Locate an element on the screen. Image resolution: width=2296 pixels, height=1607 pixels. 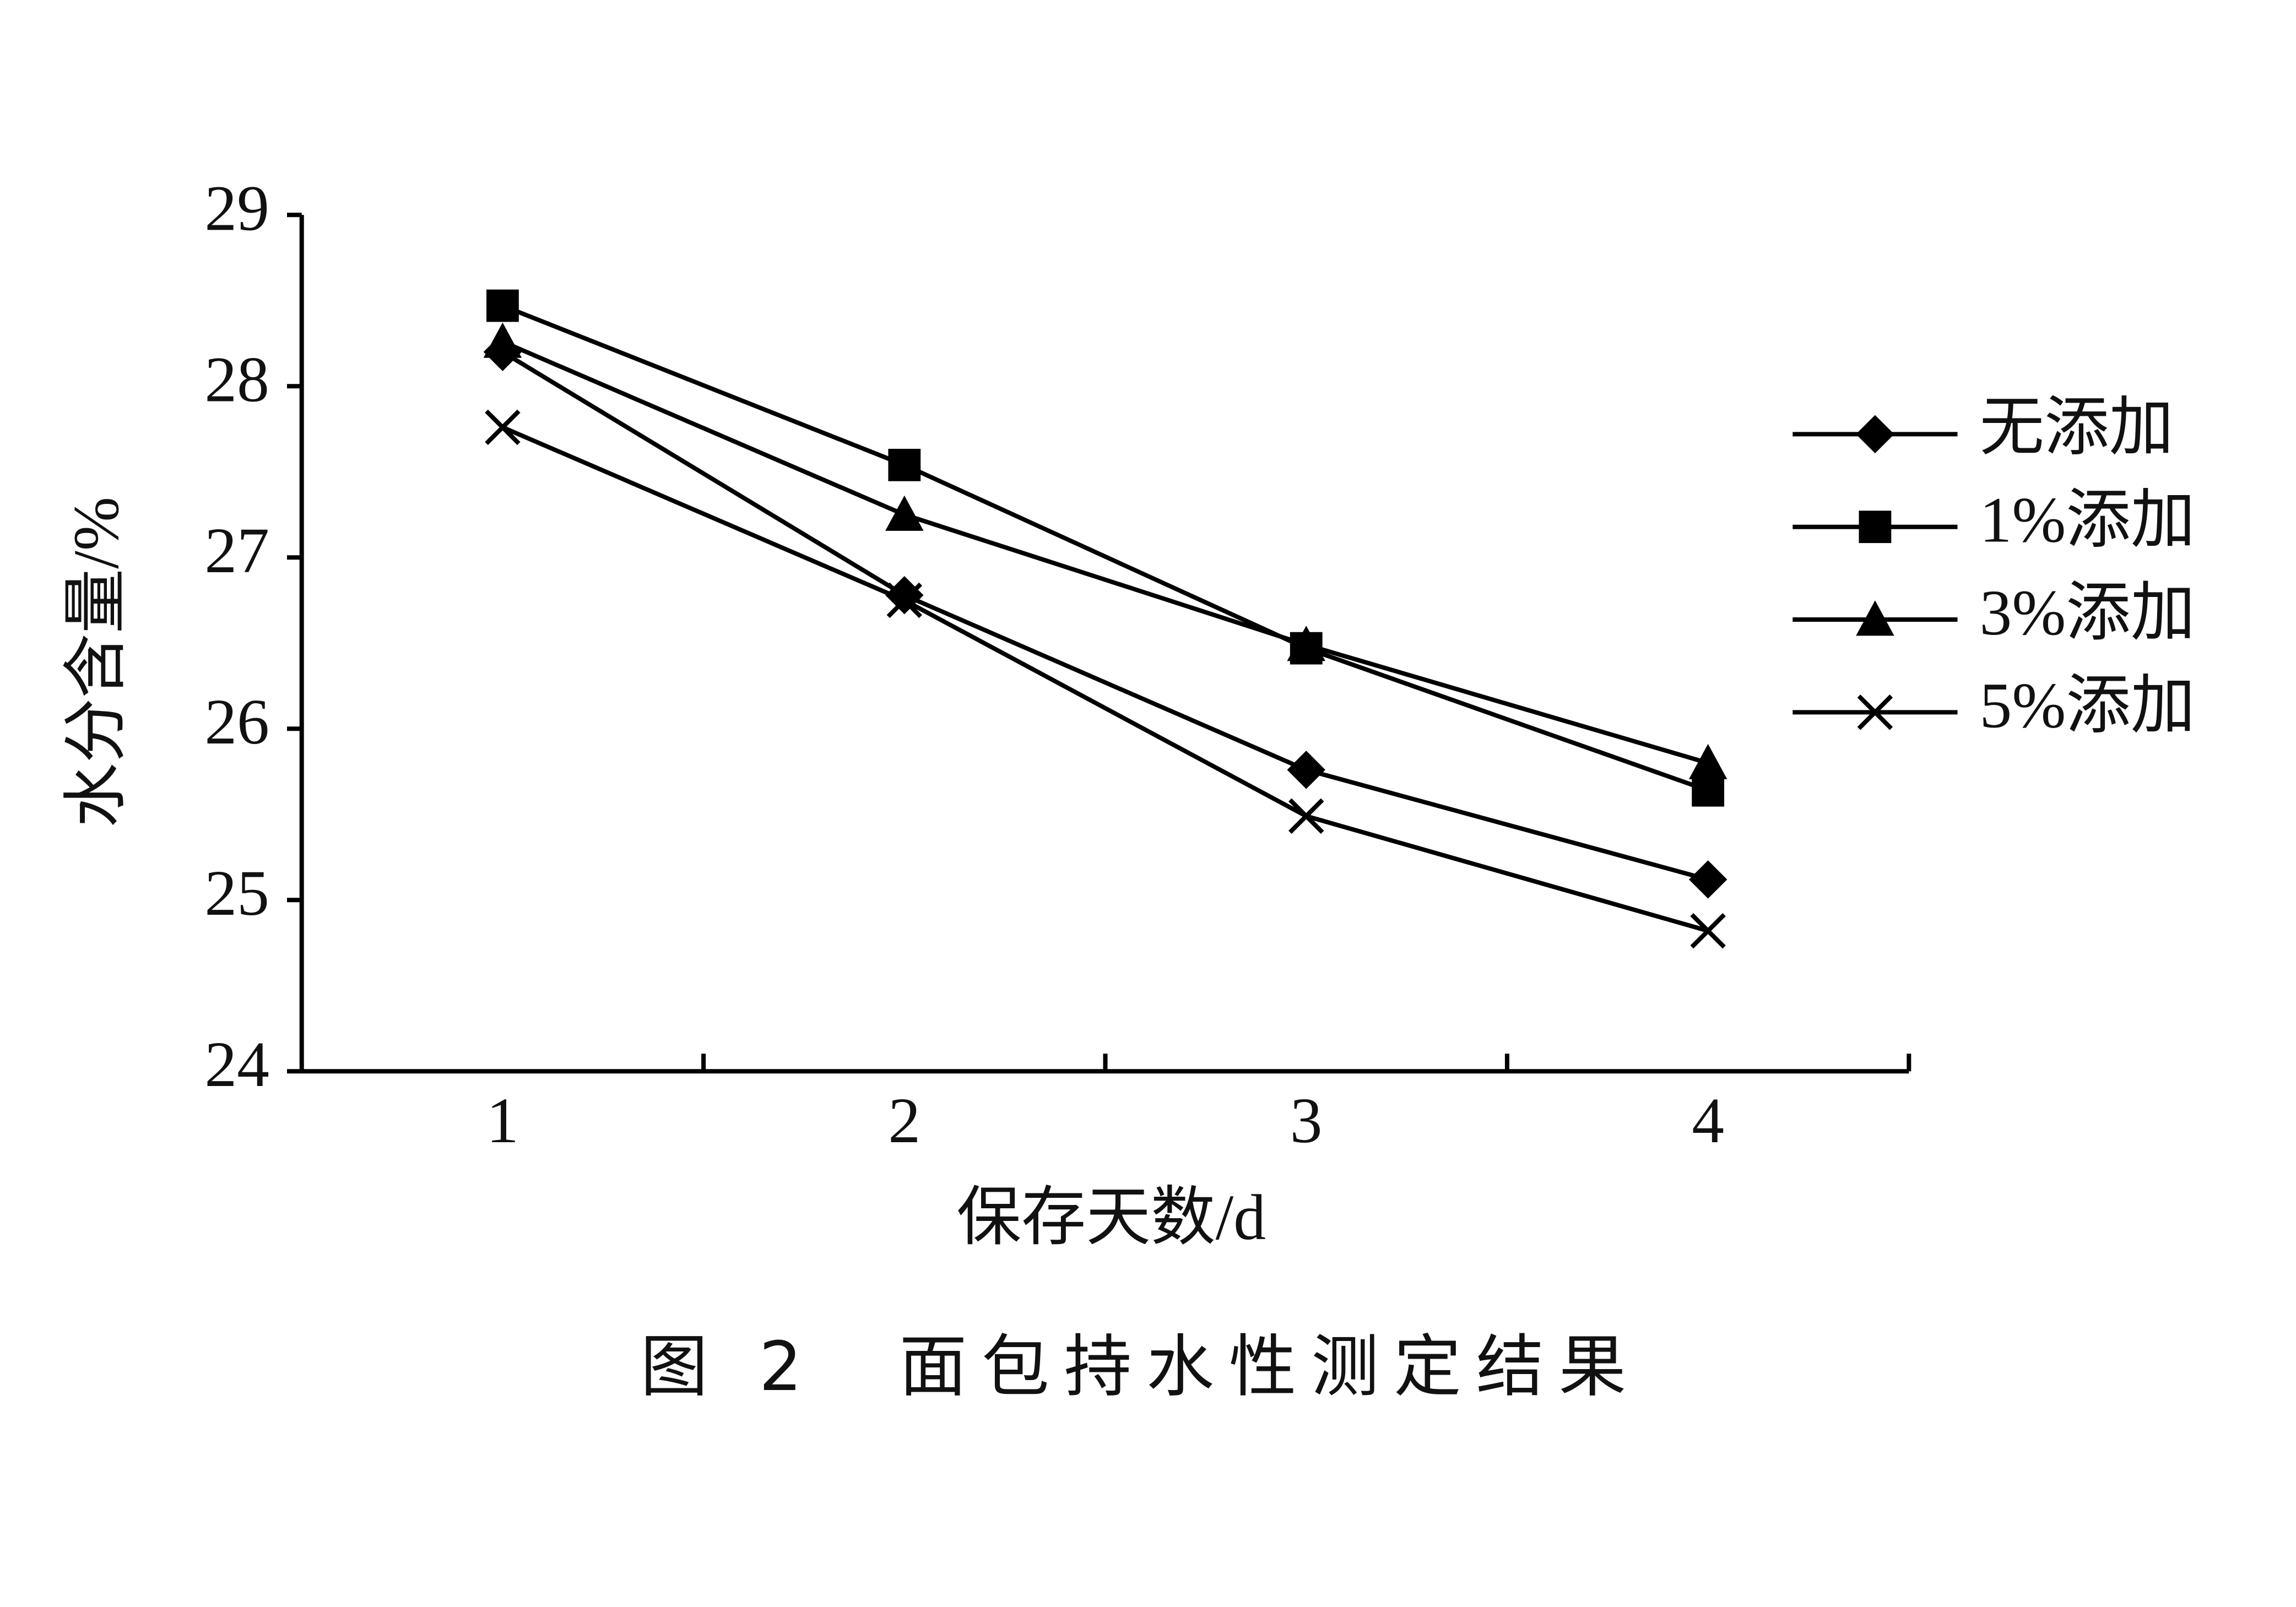
x-tick-label: 2 is located at coordinates (904, 1121).